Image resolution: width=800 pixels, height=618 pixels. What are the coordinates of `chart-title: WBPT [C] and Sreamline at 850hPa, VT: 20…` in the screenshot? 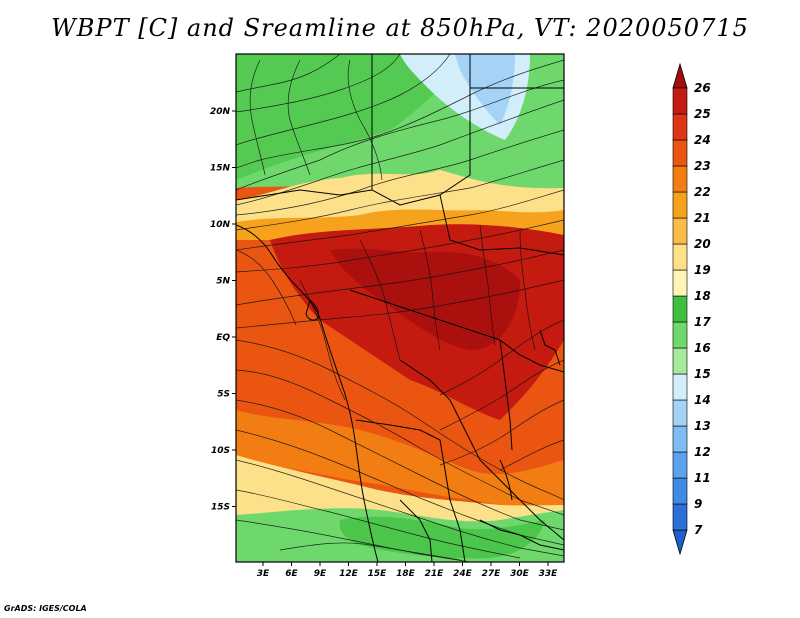 It's located at (400, 28).